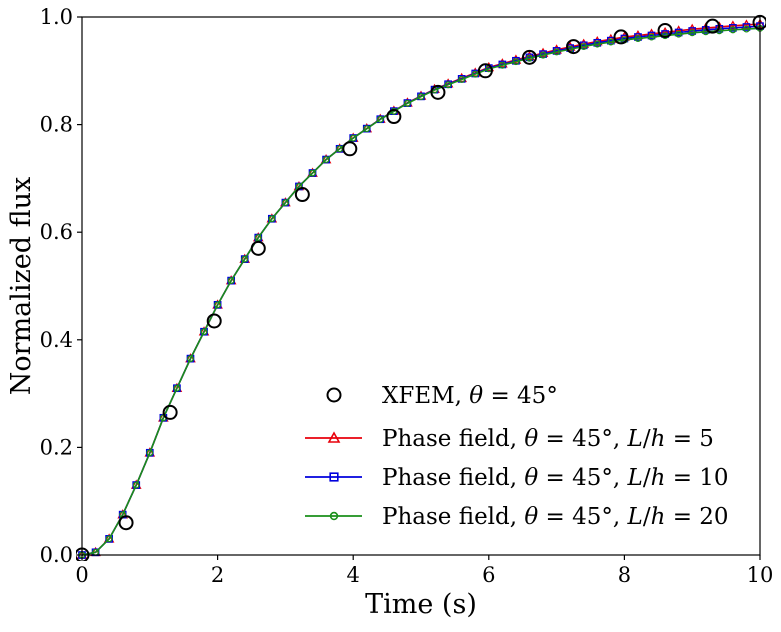 The width and height of the screenshot is (781, 632). Describe the element at coordinates (217, 575) in the screenshot. I see `x-tick-label: 2` at that location.